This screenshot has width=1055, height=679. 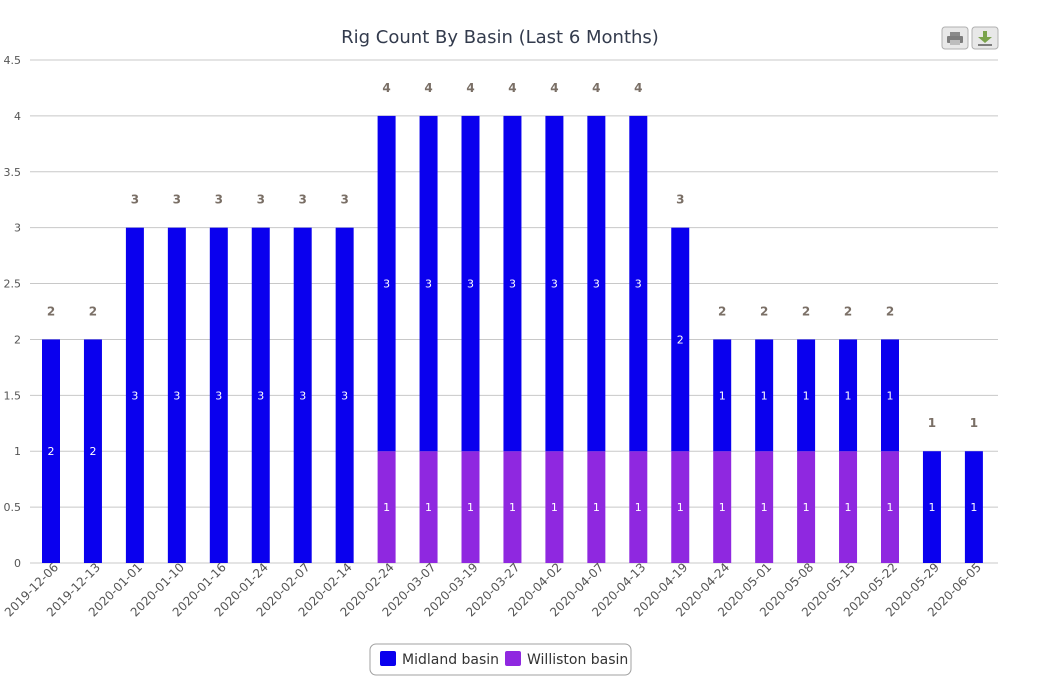 I want to click on y-tick-label: 0, so click(x=17, y=563).